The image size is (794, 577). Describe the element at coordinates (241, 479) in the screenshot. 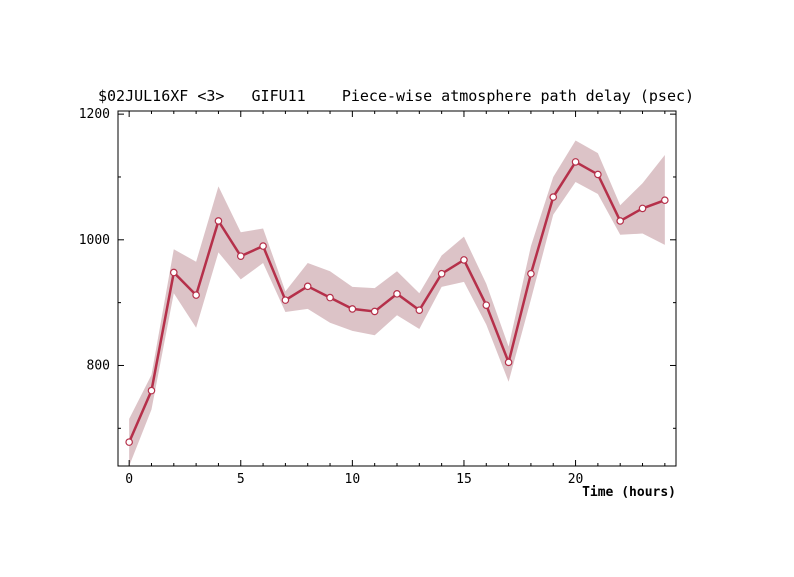

I see `x-tick-label: 5` at that location.